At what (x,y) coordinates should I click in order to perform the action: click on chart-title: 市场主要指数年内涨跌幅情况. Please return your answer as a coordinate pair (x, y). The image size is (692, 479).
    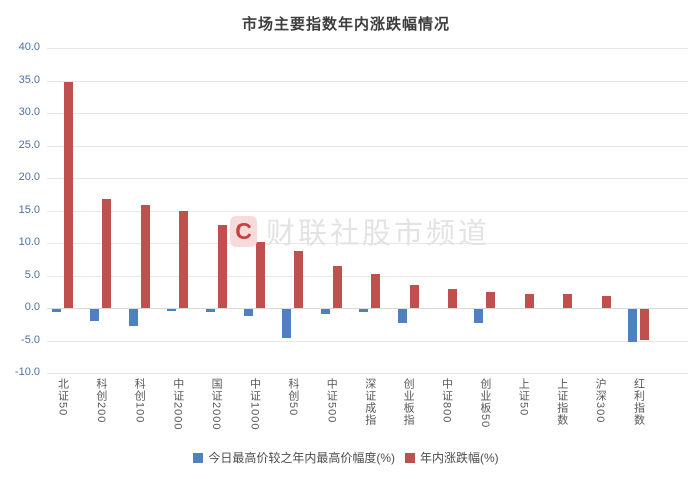
    Looking at the image, I should click on (345, 24).